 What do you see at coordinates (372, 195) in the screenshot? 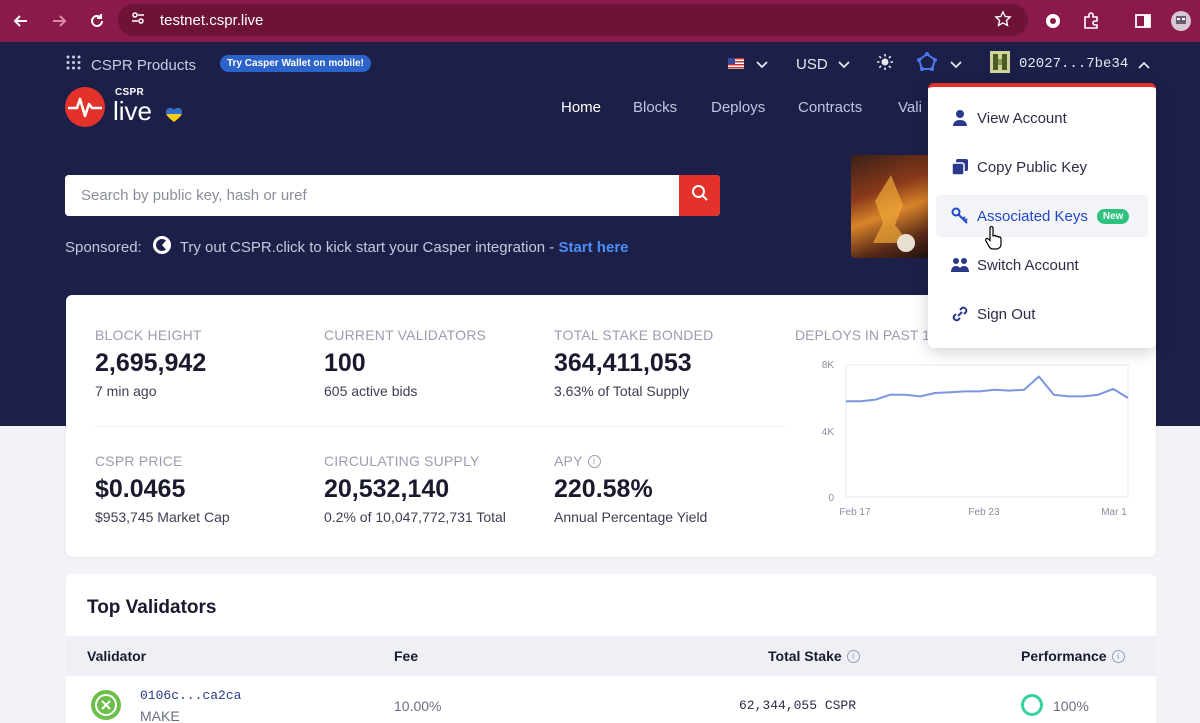
I see `search-input` at bounding box center [372, 195].